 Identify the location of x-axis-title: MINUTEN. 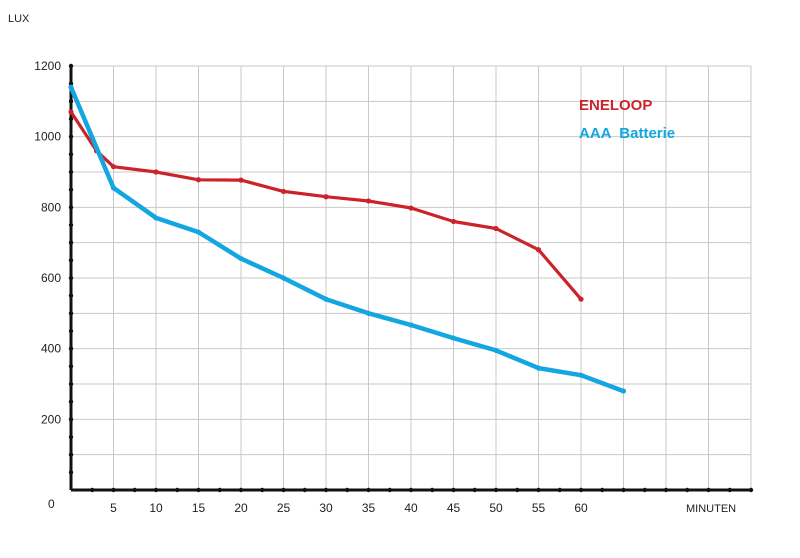
(711, 509).